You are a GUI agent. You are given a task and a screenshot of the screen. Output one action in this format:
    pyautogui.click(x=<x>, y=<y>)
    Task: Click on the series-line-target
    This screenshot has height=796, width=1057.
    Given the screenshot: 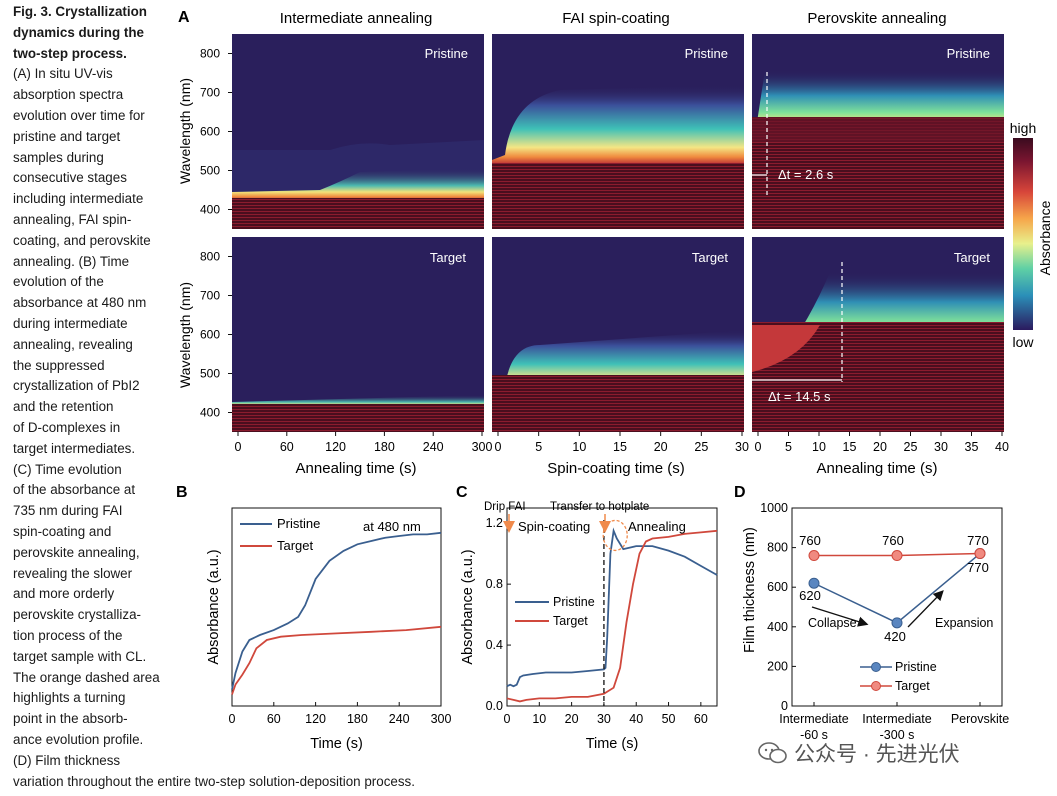 What is the action you would take?
    pyautogui.click(x=336, y=660)
    